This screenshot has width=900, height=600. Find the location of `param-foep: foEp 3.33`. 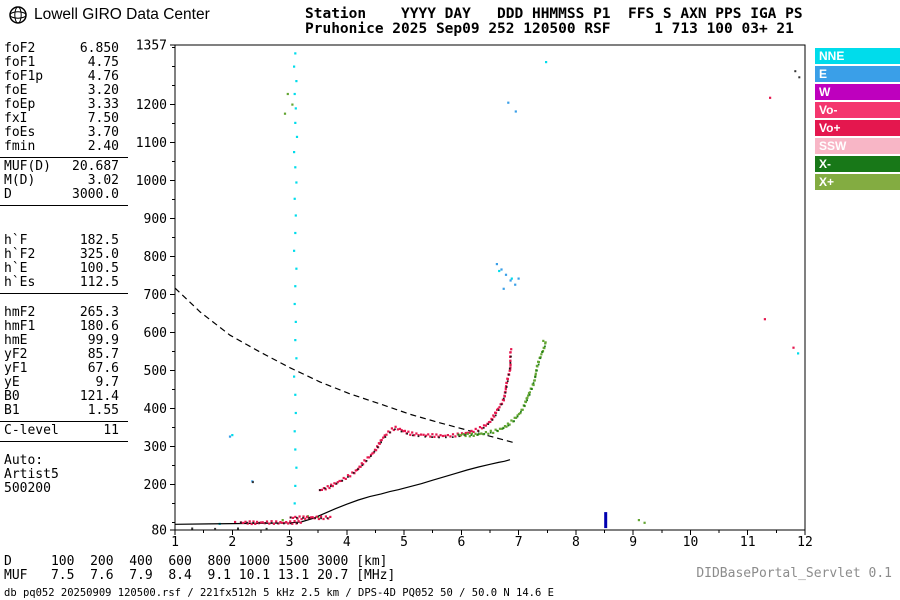

param-foep: foEp 3.33 is located at coordinates (64, 105).